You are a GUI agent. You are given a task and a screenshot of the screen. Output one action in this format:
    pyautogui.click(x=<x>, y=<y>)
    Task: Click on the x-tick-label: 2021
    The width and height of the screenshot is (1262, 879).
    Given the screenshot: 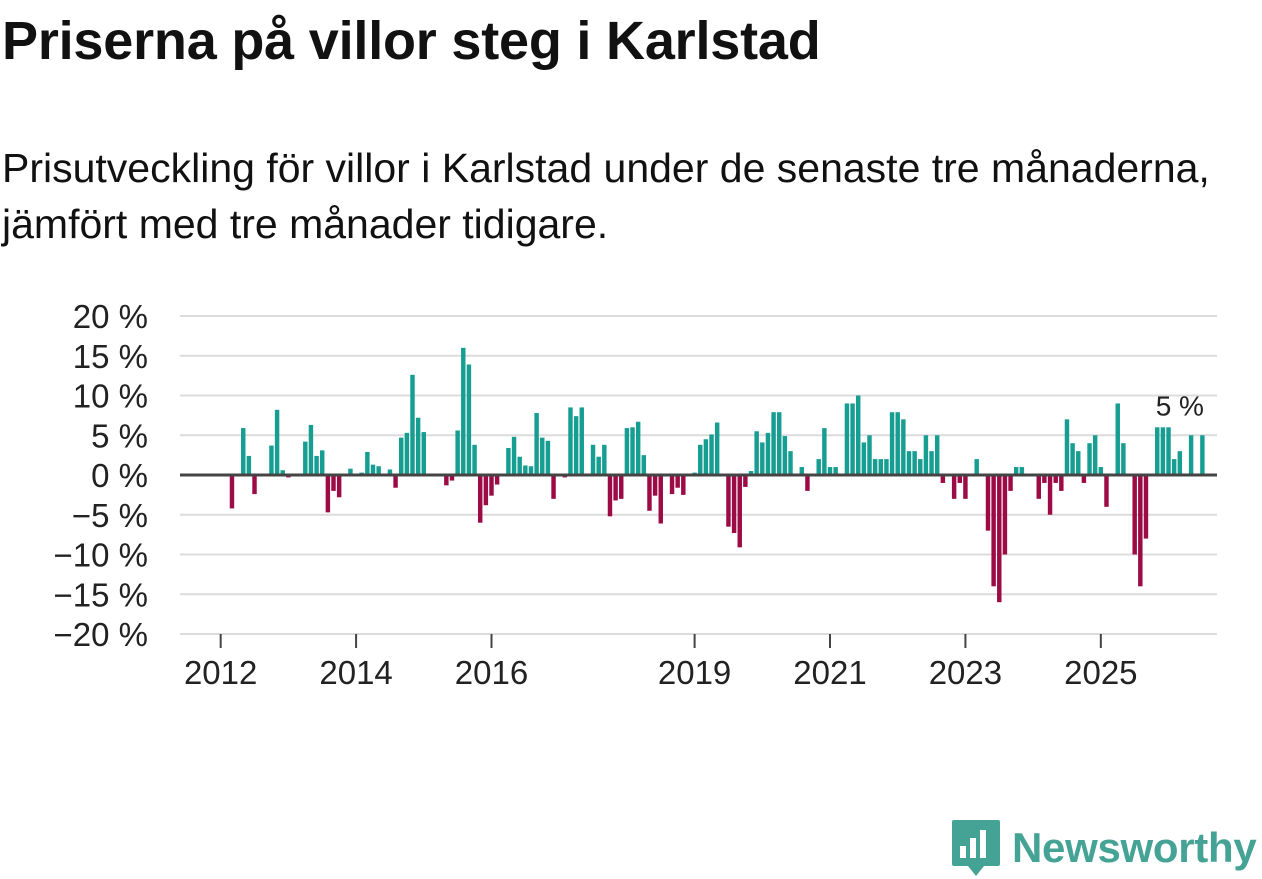 What is the action you would take?
    pyautogui.click(x=829, y=672)
    